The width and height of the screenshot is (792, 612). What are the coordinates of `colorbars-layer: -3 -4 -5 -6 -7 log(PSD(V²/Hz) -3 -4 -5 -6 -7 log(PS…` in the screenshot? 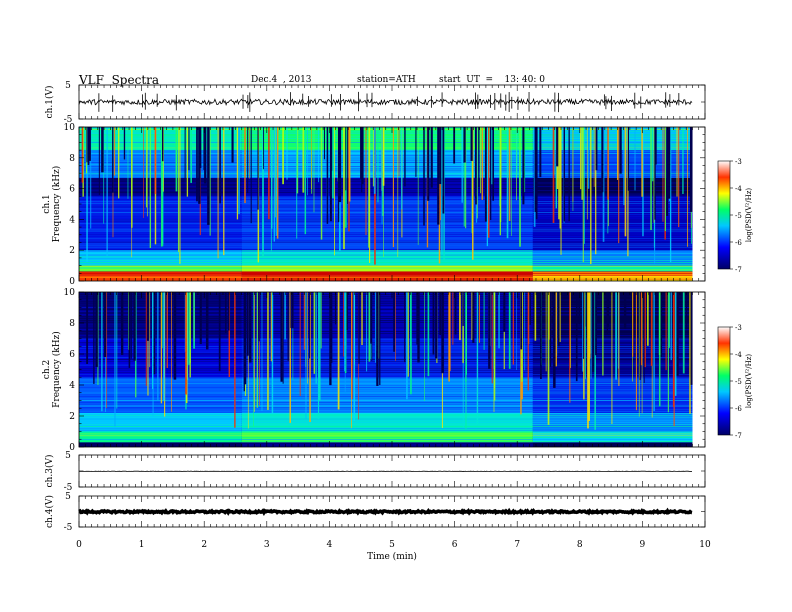 It's located at (735, 299).